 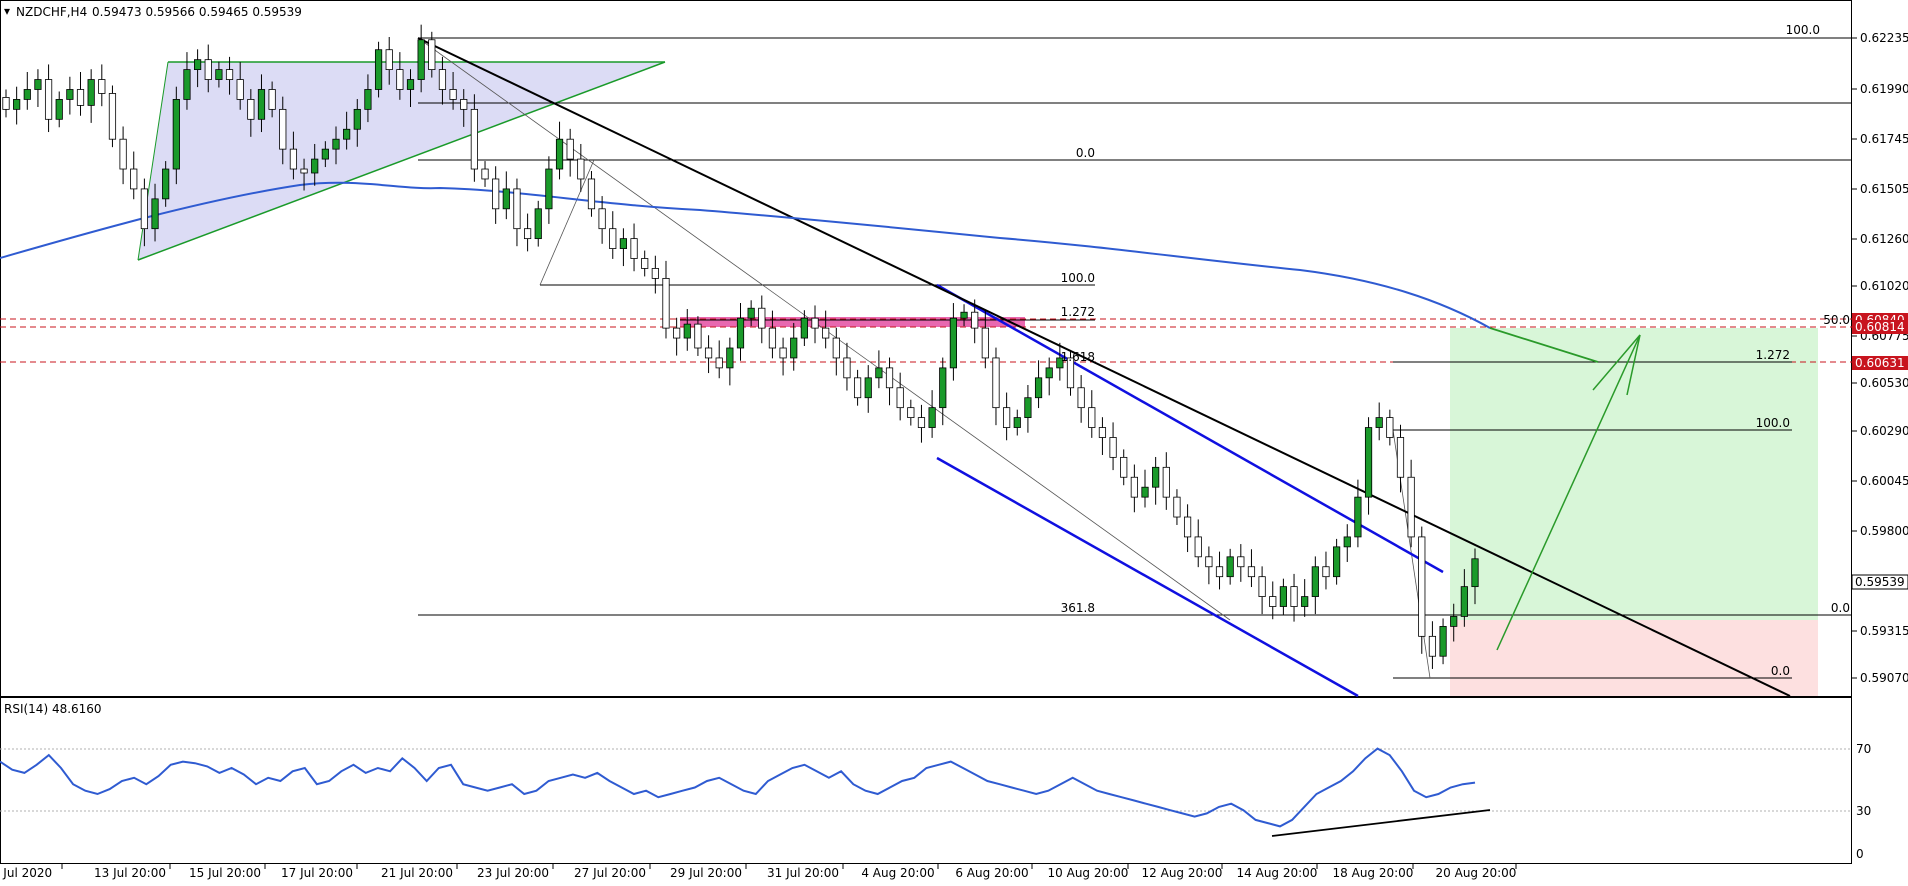 What do you see at coordinates (7, 11) in the screenshot?
I see `symbol-icon: ▾` at bounding box center [7, 11].